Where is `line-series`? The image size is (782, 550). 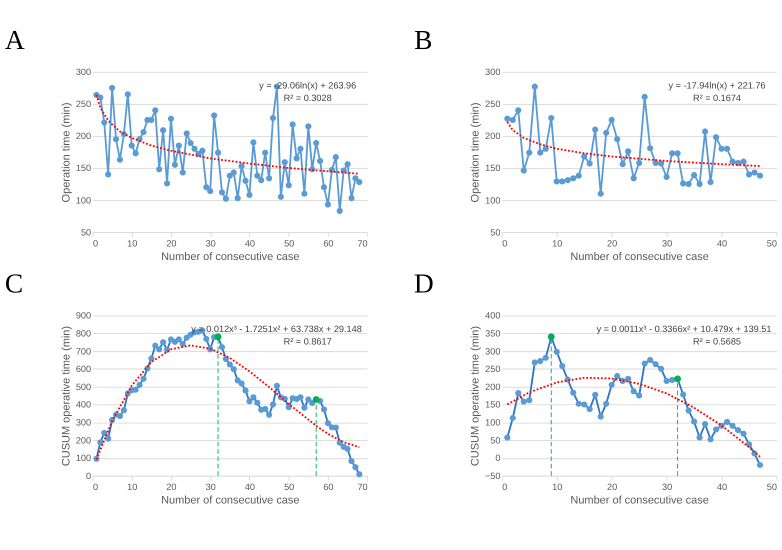 line-series is located at coordinates (633, 417).